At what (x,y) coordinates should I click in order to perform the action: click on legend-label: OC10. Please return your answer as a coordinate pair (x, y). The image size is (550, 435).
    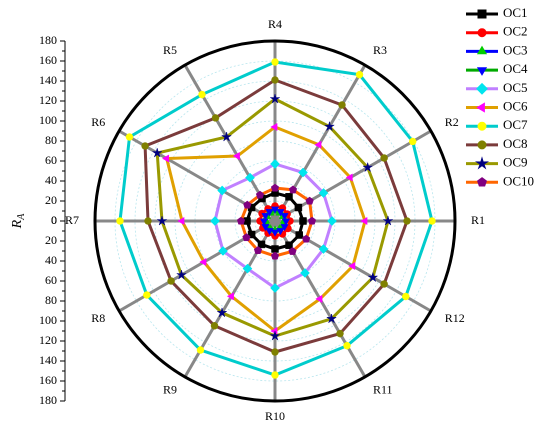
    Looking at the image, I should click on (518, 180).